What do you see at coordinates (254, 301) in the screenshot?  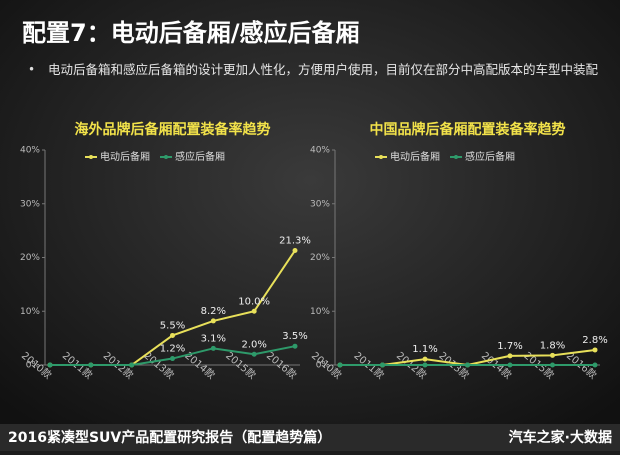 I see `data-label: 10.0%` at bounding box center [254, 301].